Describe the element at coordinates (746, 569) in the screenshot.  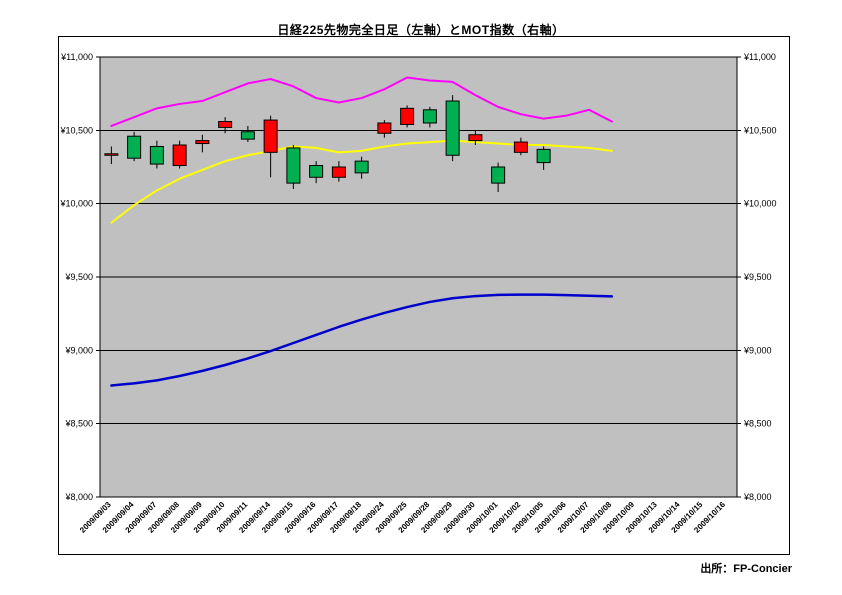
I see `source-label: 出所：FP-Concier` at that location.